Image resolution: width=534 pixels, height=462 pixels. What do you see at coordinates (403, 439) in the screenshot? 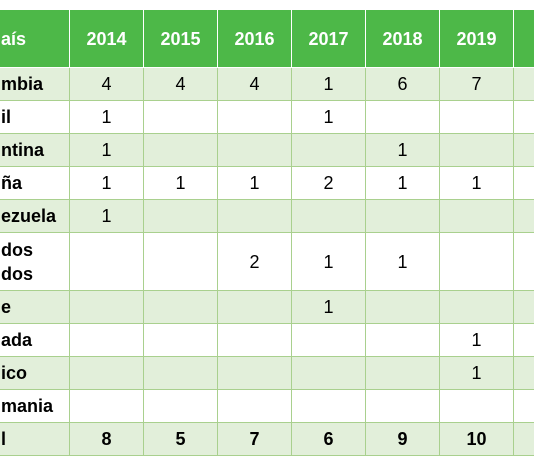
I see `cell: 9` at bounding box center [403, 439].